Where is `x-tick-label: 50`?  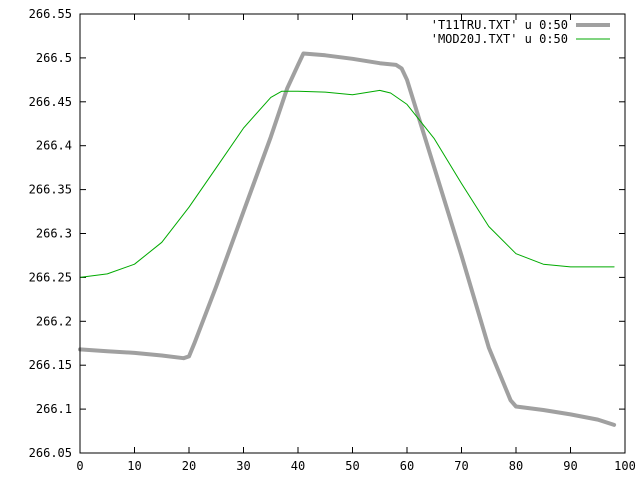 x-tick-label: 50 is located at coordinates (352, 466).